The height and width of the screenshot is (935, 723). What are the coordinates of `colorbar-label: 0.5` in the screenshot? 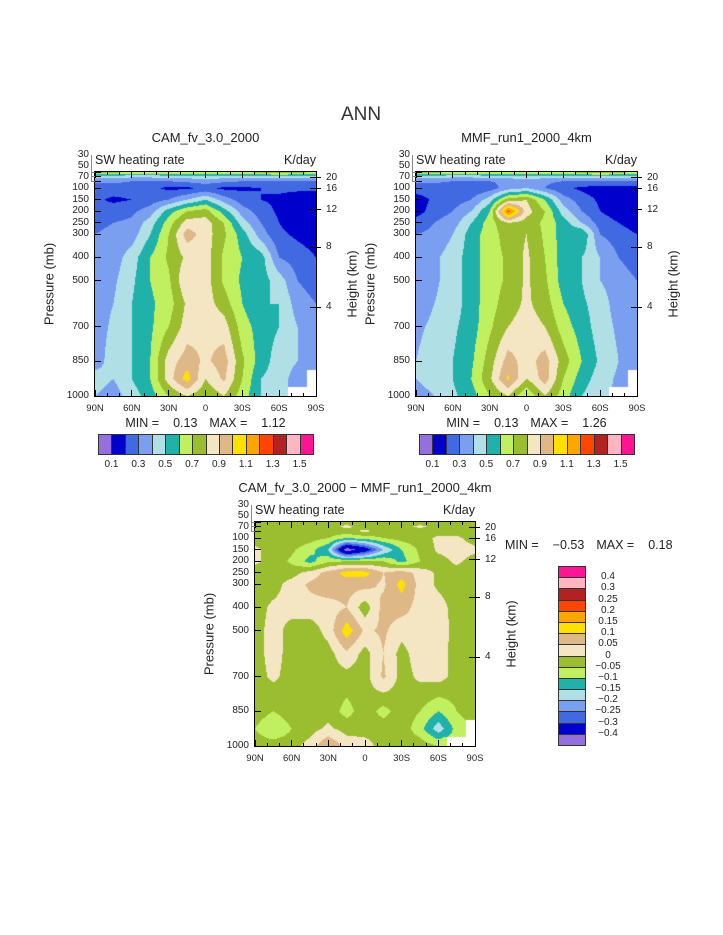 It's located at (486, 464).